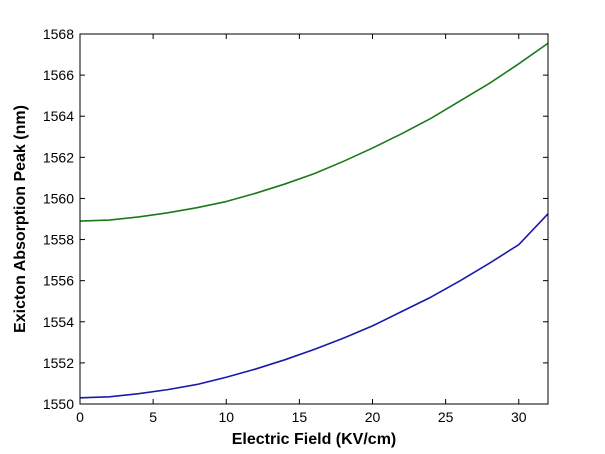  Describe the element at coordinates (153, 417) in the screenshot. I see `x-tick-label: 5` at that location.